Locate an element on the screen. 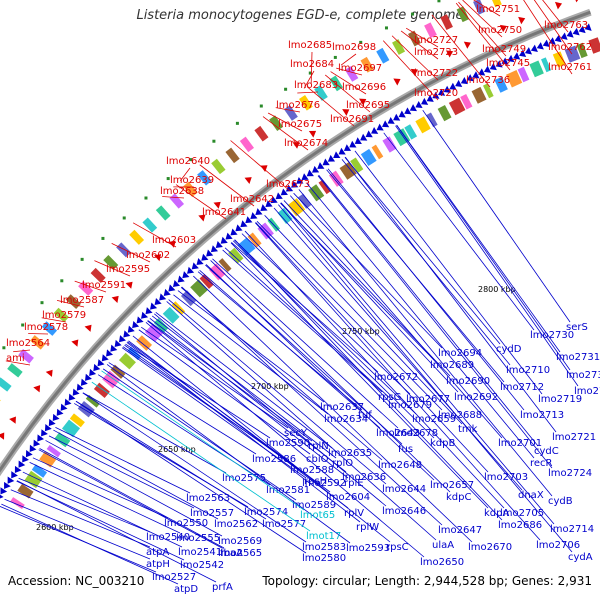 The height and width of the screenshot is (600, 600). reverse-gene-label: cydD is located at coordinates (509, 349).